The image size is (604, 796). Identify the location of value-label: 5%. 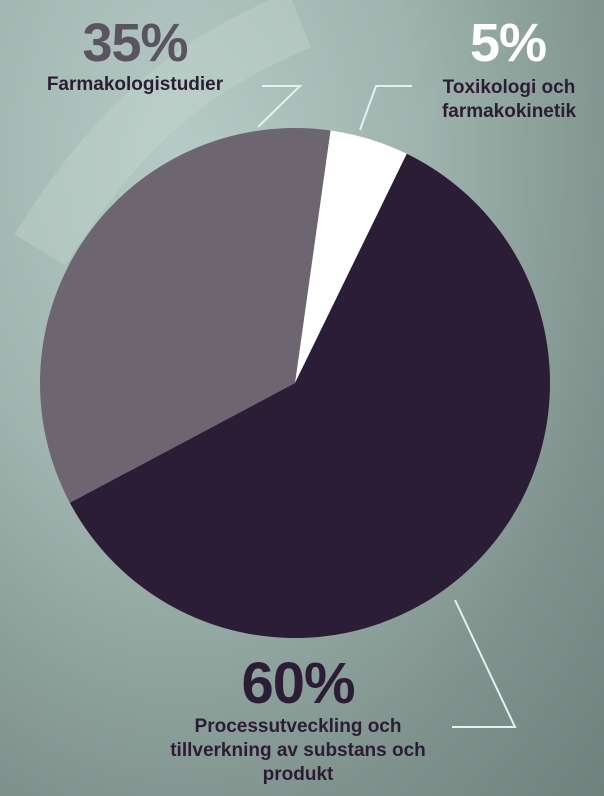
(508, 43).